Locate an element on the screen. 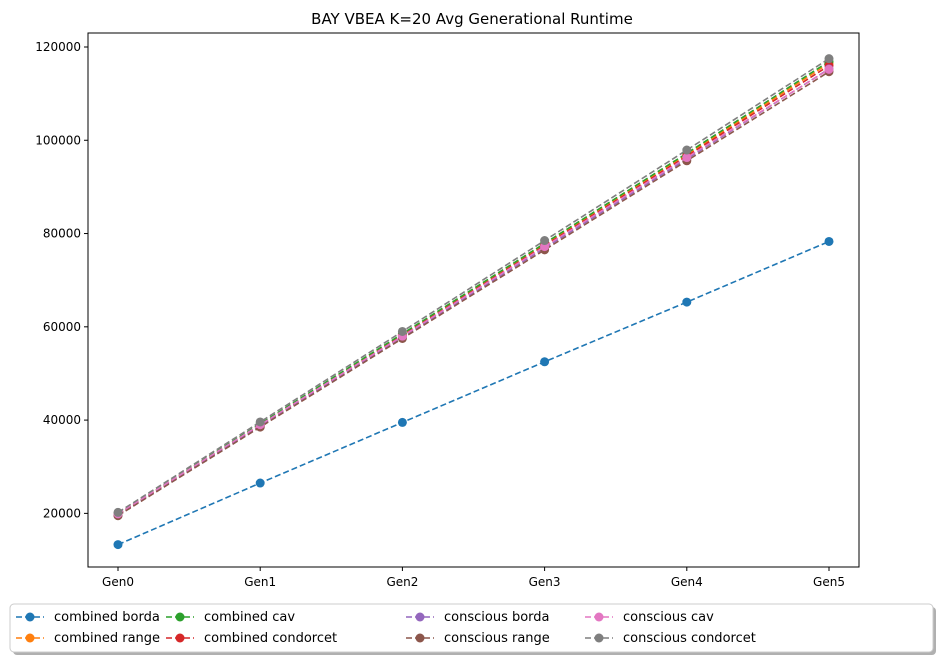  legend-item: conscious condorcet is located at coordinates (670, 638).